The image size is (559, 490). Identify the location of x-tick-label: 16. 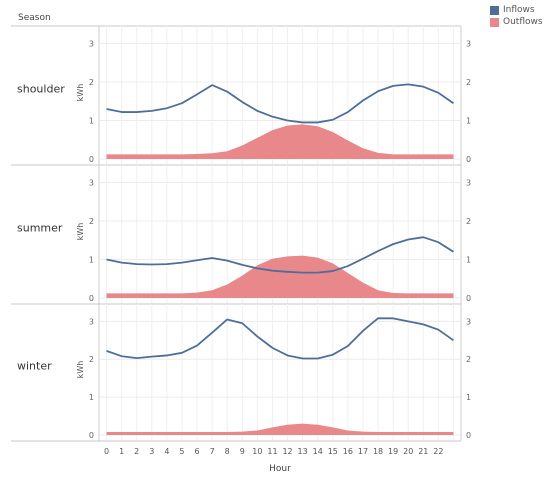
(348, 451).